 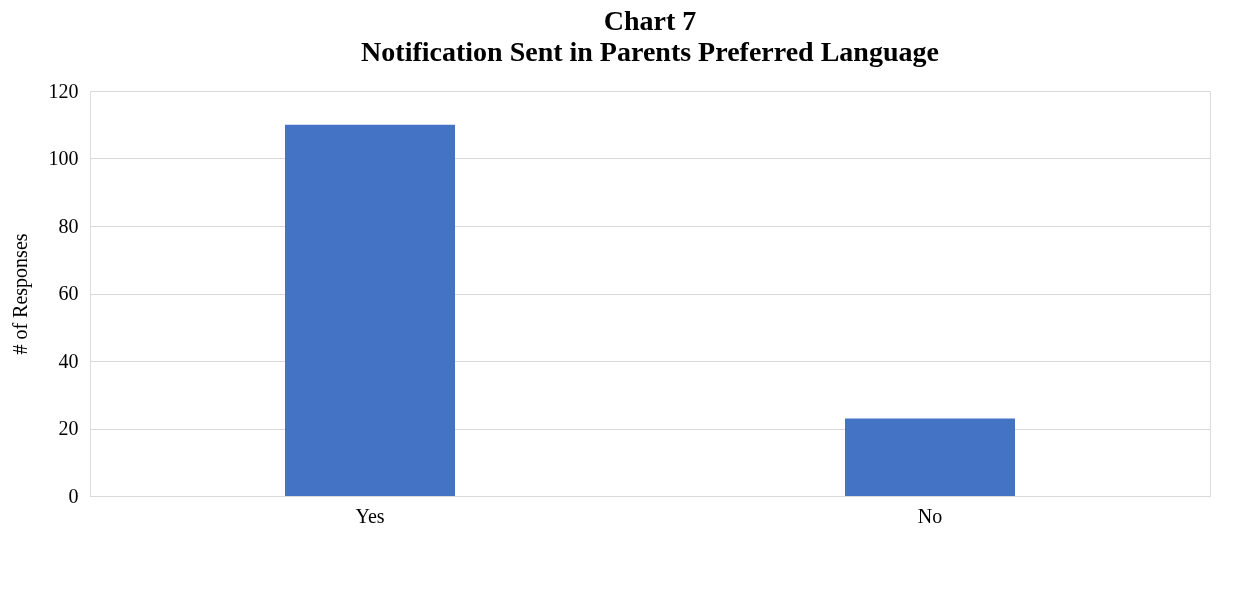 I want to click on y-tick-label: 40, so click(x=68, y=360).